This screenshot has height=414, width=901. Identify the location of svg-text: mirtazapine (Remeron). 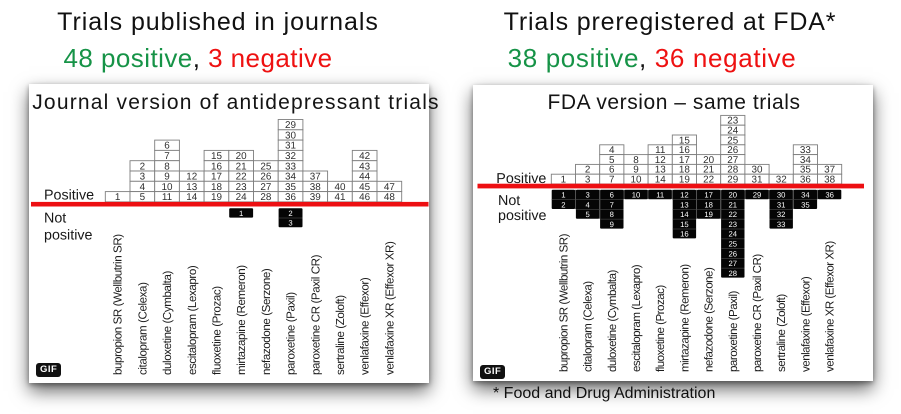
(241, 320).